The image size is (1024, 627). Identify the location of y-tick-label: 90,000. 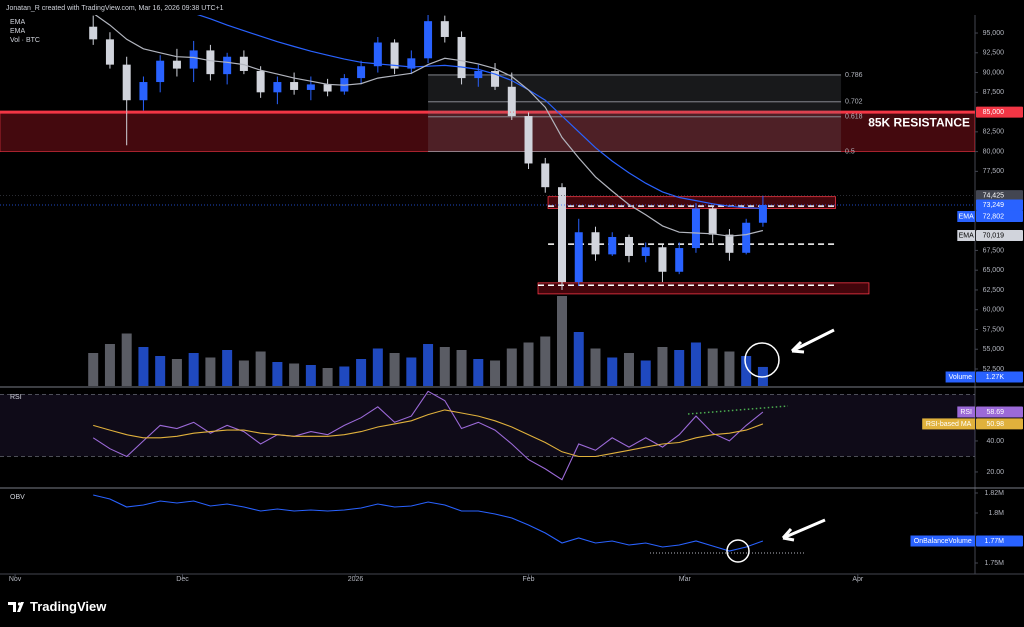
(994, 72).